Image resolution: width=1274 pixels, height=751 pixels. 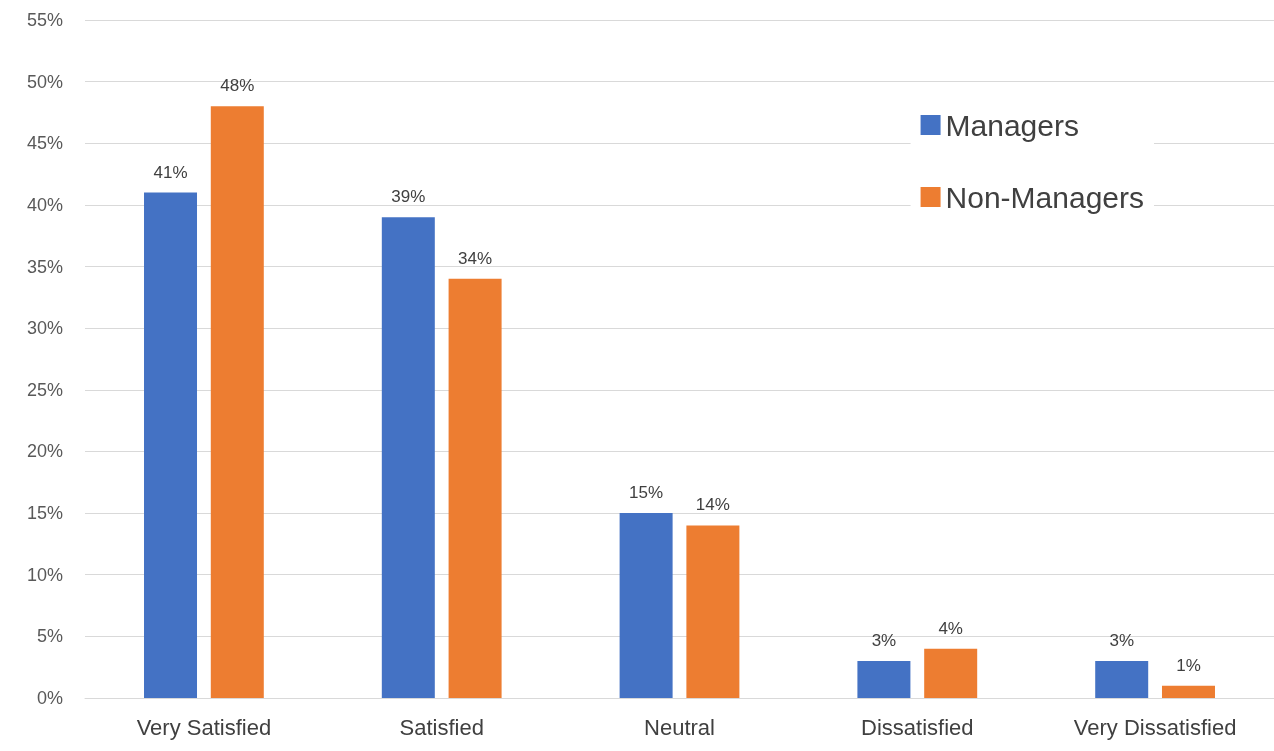 What do you see at coordinates (646, 493) in the screenshot?
I see `data-label: 15%` at bounding box center [646, 493].